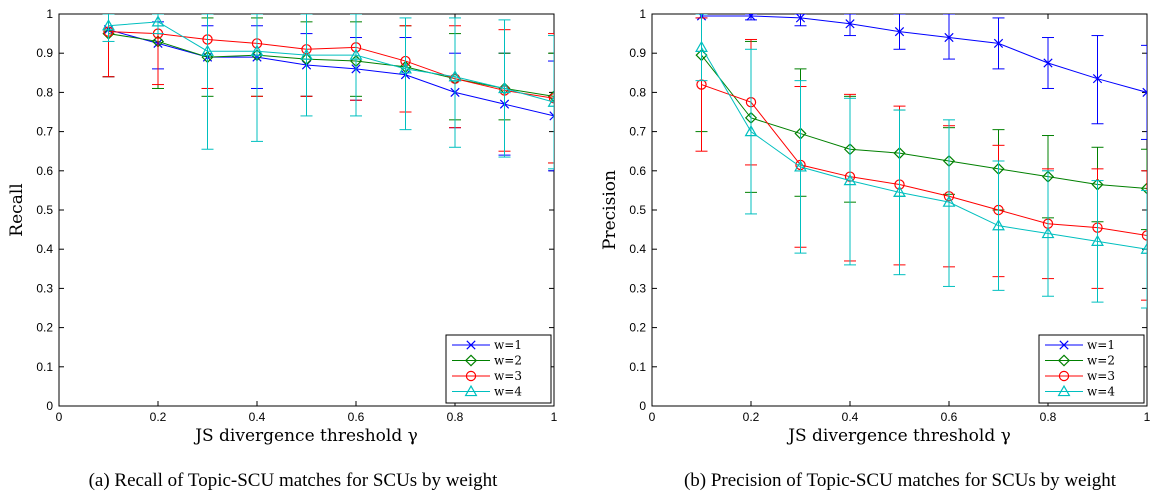 The height and width of the screenshot is (497, 1155). I want to click on series-w=4, so click(328, 92).